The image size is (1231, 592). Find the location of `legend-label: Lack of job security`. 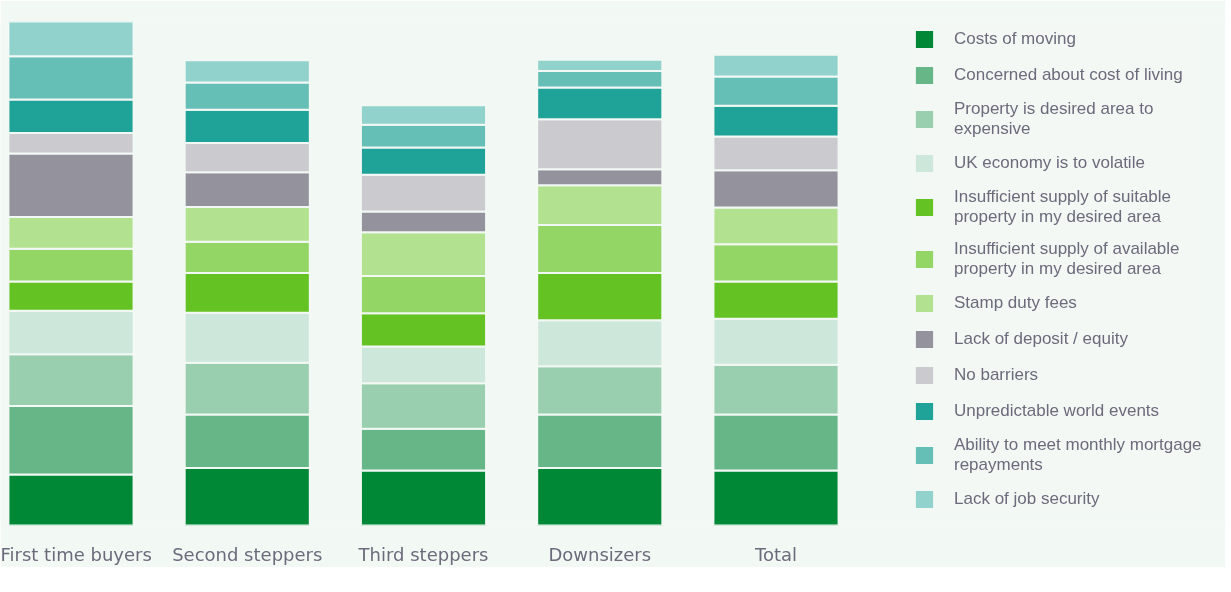

legend-label: Lack of job security is located at coordinates (1027, 499).